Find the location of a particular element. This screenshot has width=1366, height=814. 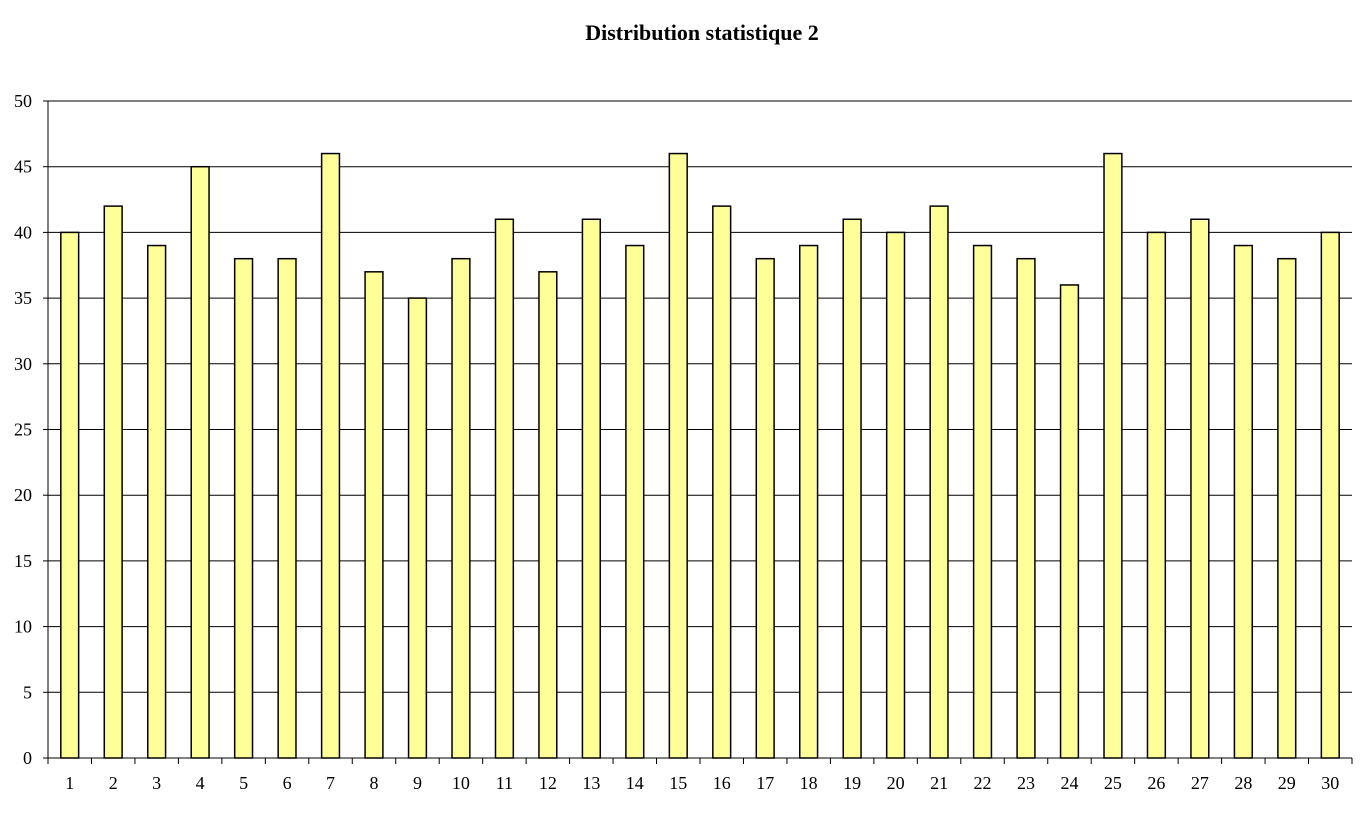

x-tick-label: 26 is located at coordinates (1156, 783).